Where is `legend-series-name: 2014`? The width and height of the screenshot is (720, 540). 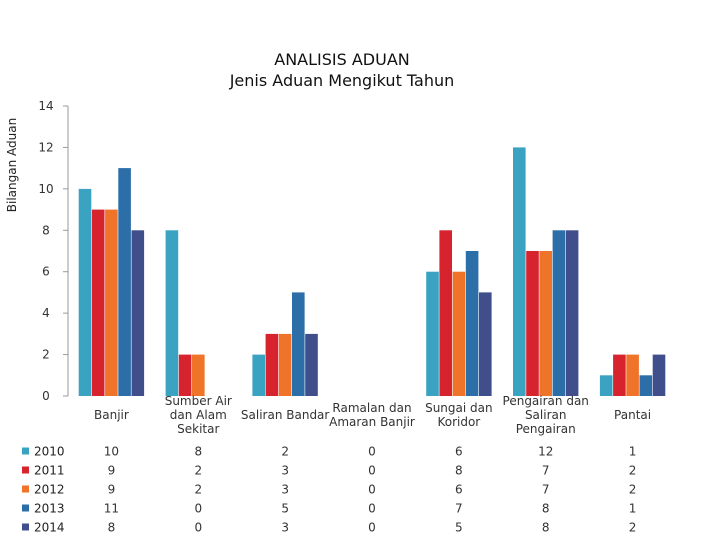 legend-series-name: 2014 is located at coordinates (49, 528).